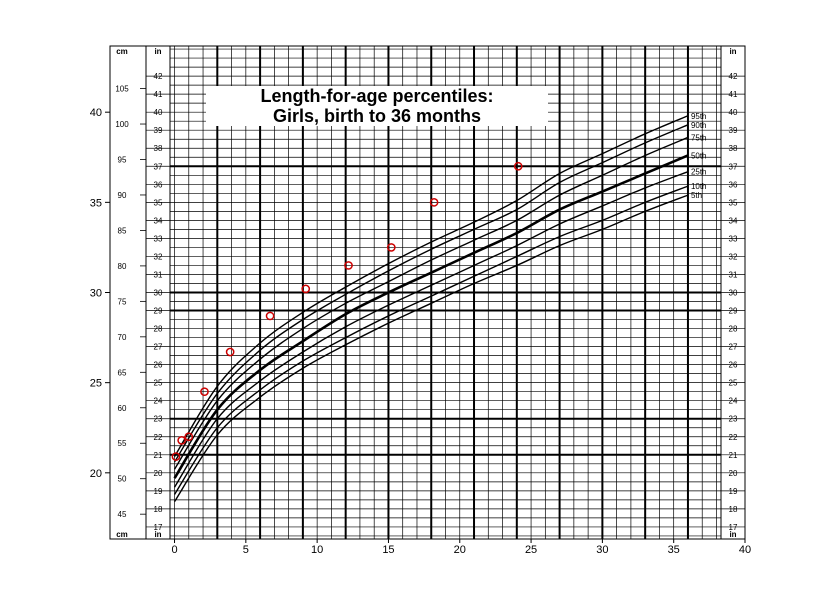  Describe the element at coordinates (174, 550) in the screenshot. I see `x-tick-label: 0` at that location.